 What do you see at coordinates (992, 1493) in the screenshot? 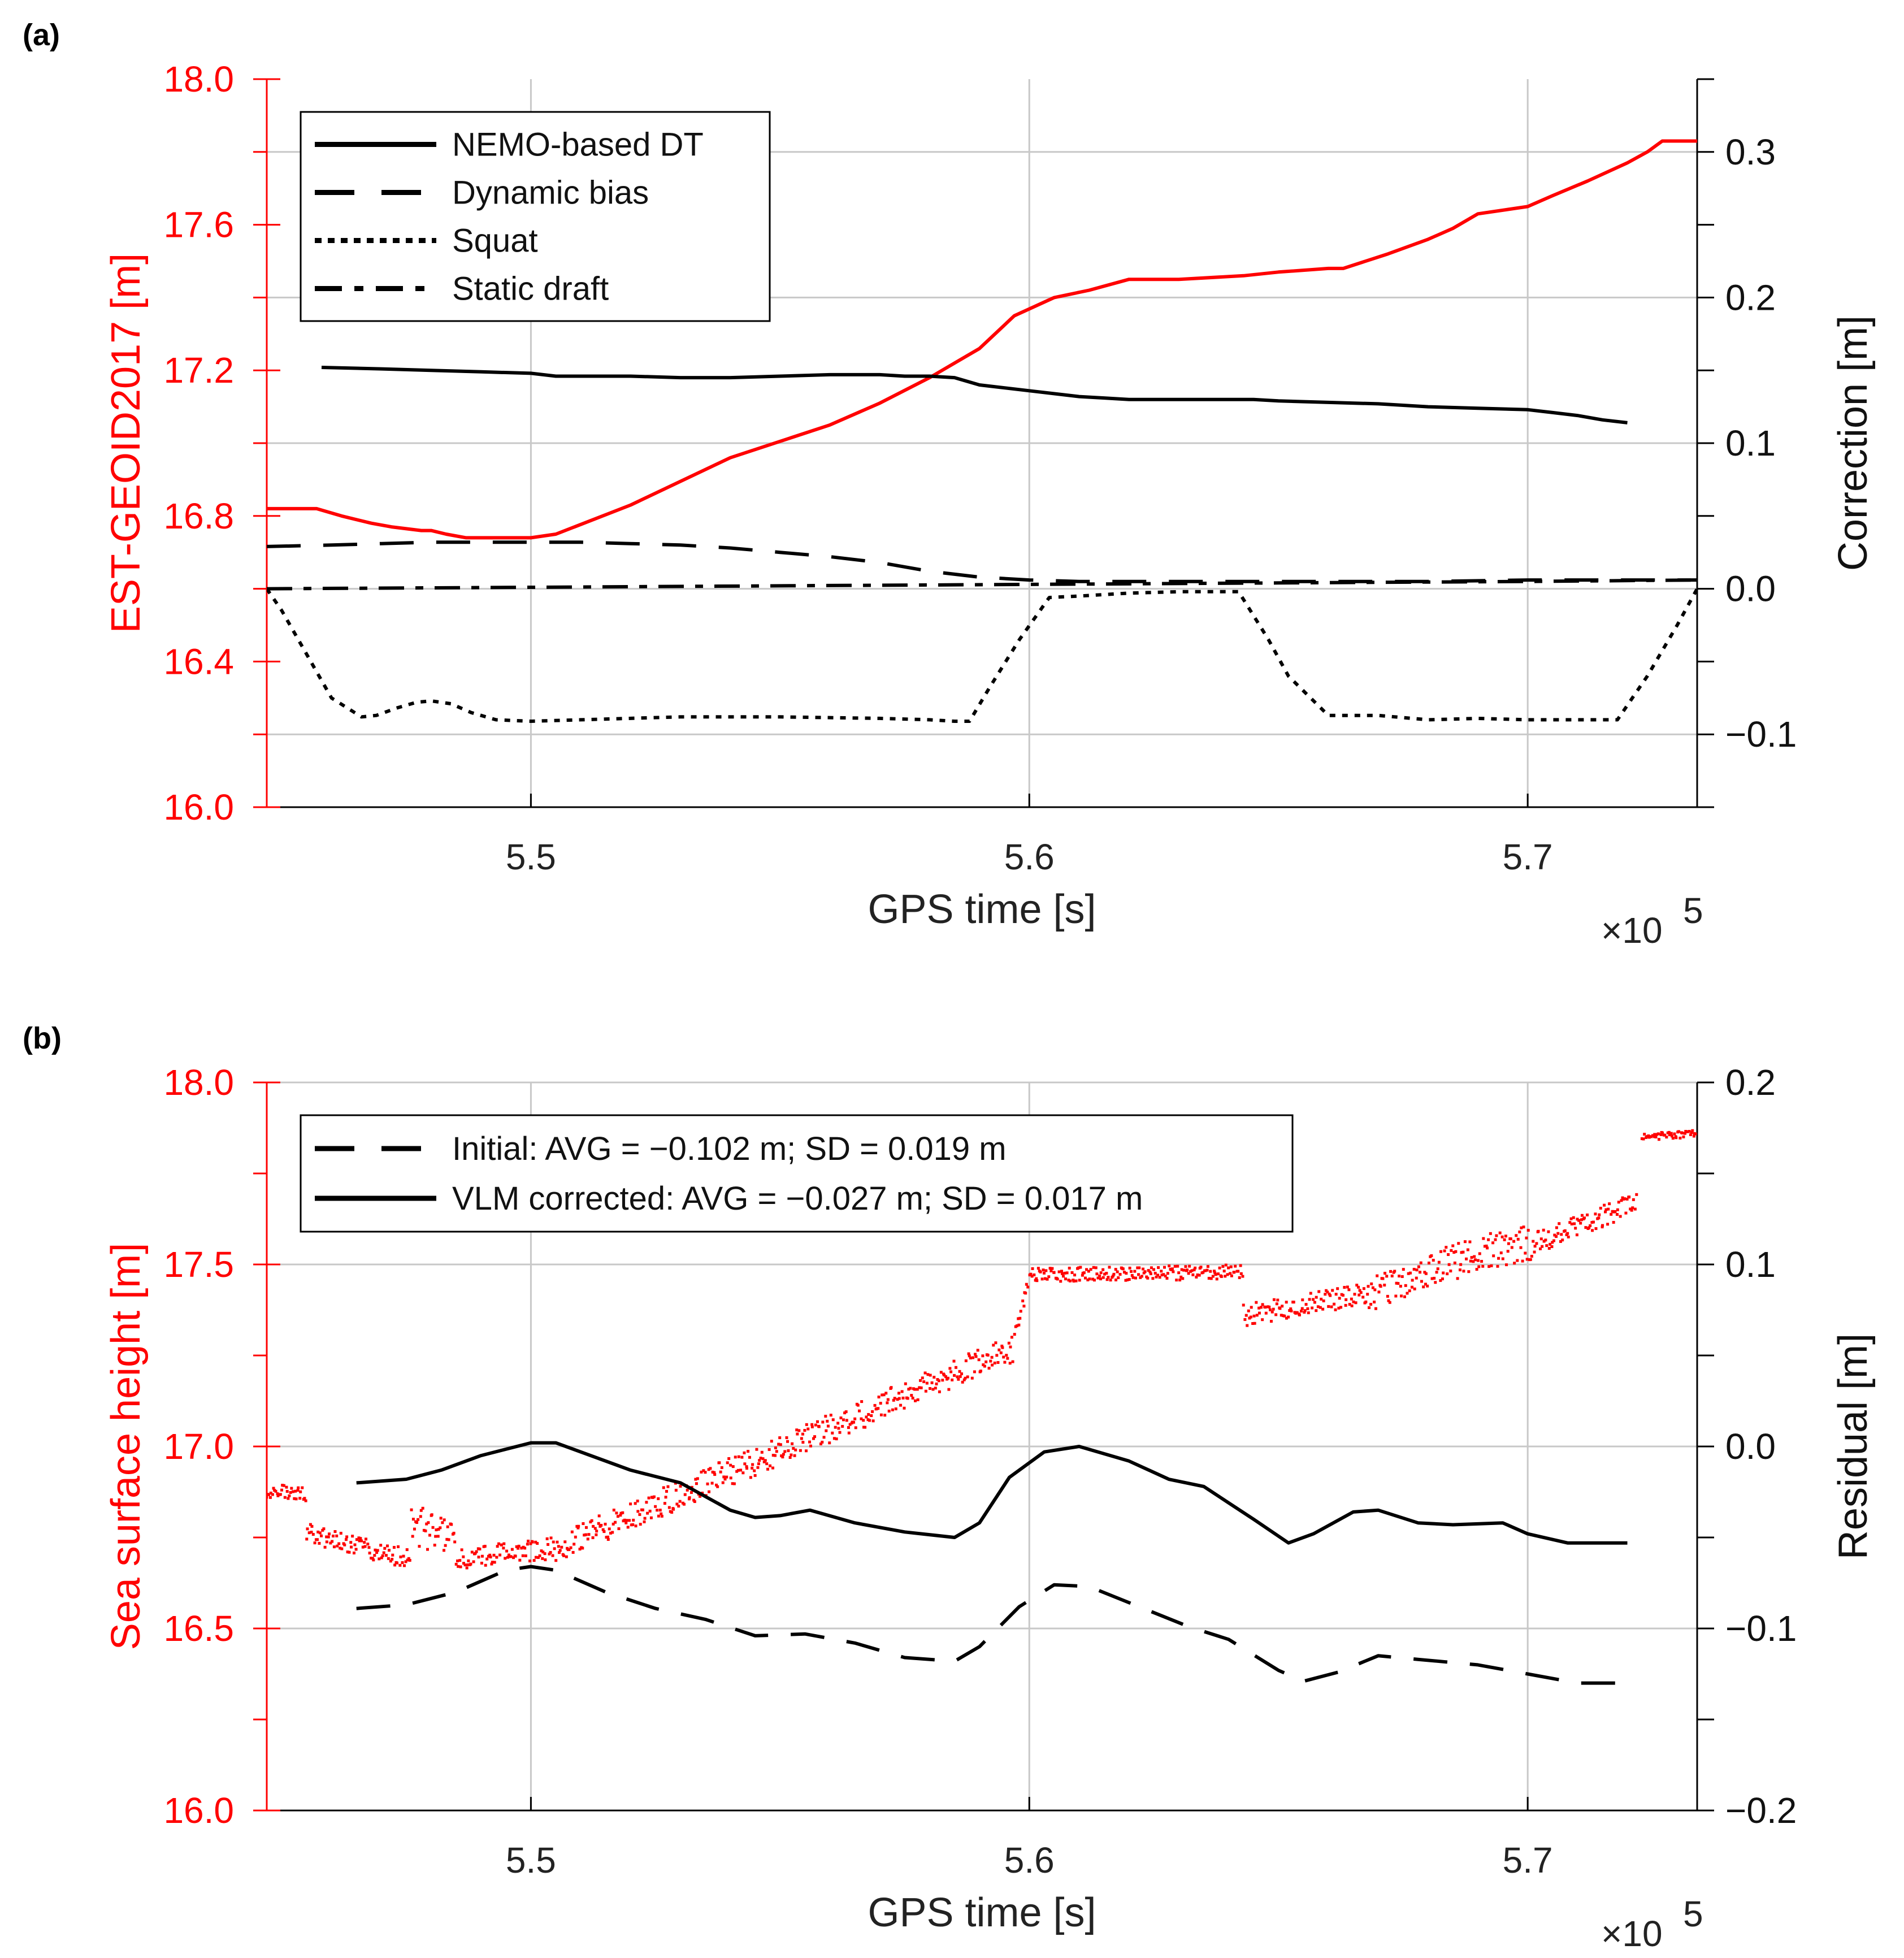
I see `series-line-vlm-corrected` at bounding box center [992, 1493].